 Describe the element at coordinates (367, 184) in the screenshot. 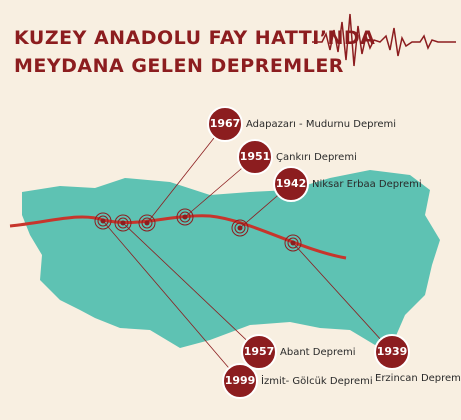

I see `event-label: Niksar Erbaa Depremi` at that location.